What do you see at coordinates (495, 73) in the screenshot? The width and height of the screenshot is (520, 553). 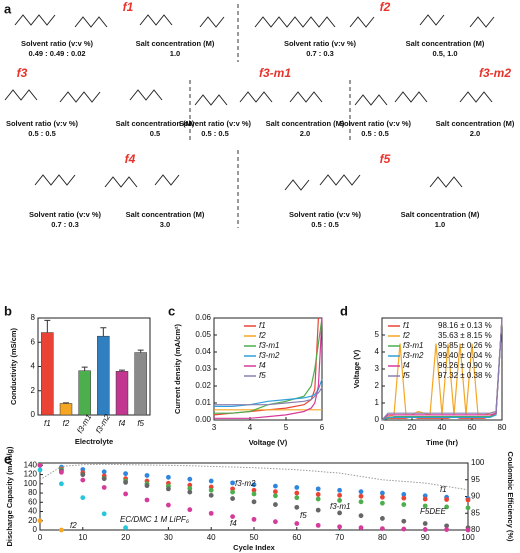 I see `formulation-name: f3-m2` at bounding box center [495, 73].